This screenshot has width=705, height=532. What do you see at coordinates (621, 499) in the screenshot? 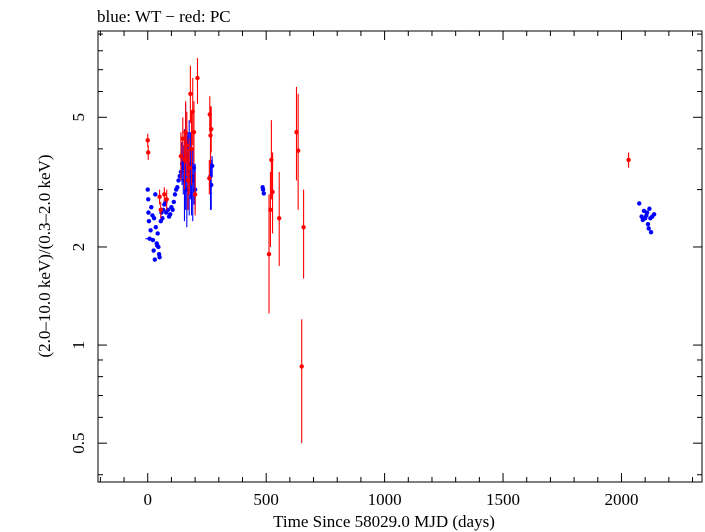
I see `x-tick-label: 2000` at bounding box center [621, 499].